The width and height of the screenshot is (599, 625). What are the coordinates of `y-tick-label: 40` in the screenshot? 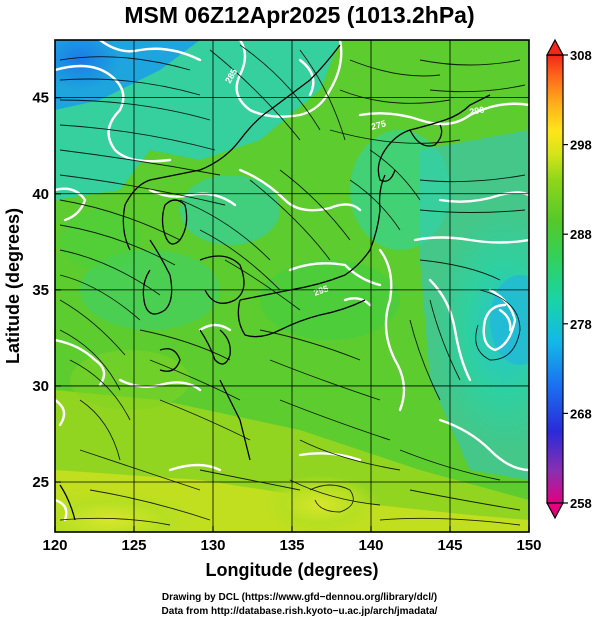 It's located at (40, 194).